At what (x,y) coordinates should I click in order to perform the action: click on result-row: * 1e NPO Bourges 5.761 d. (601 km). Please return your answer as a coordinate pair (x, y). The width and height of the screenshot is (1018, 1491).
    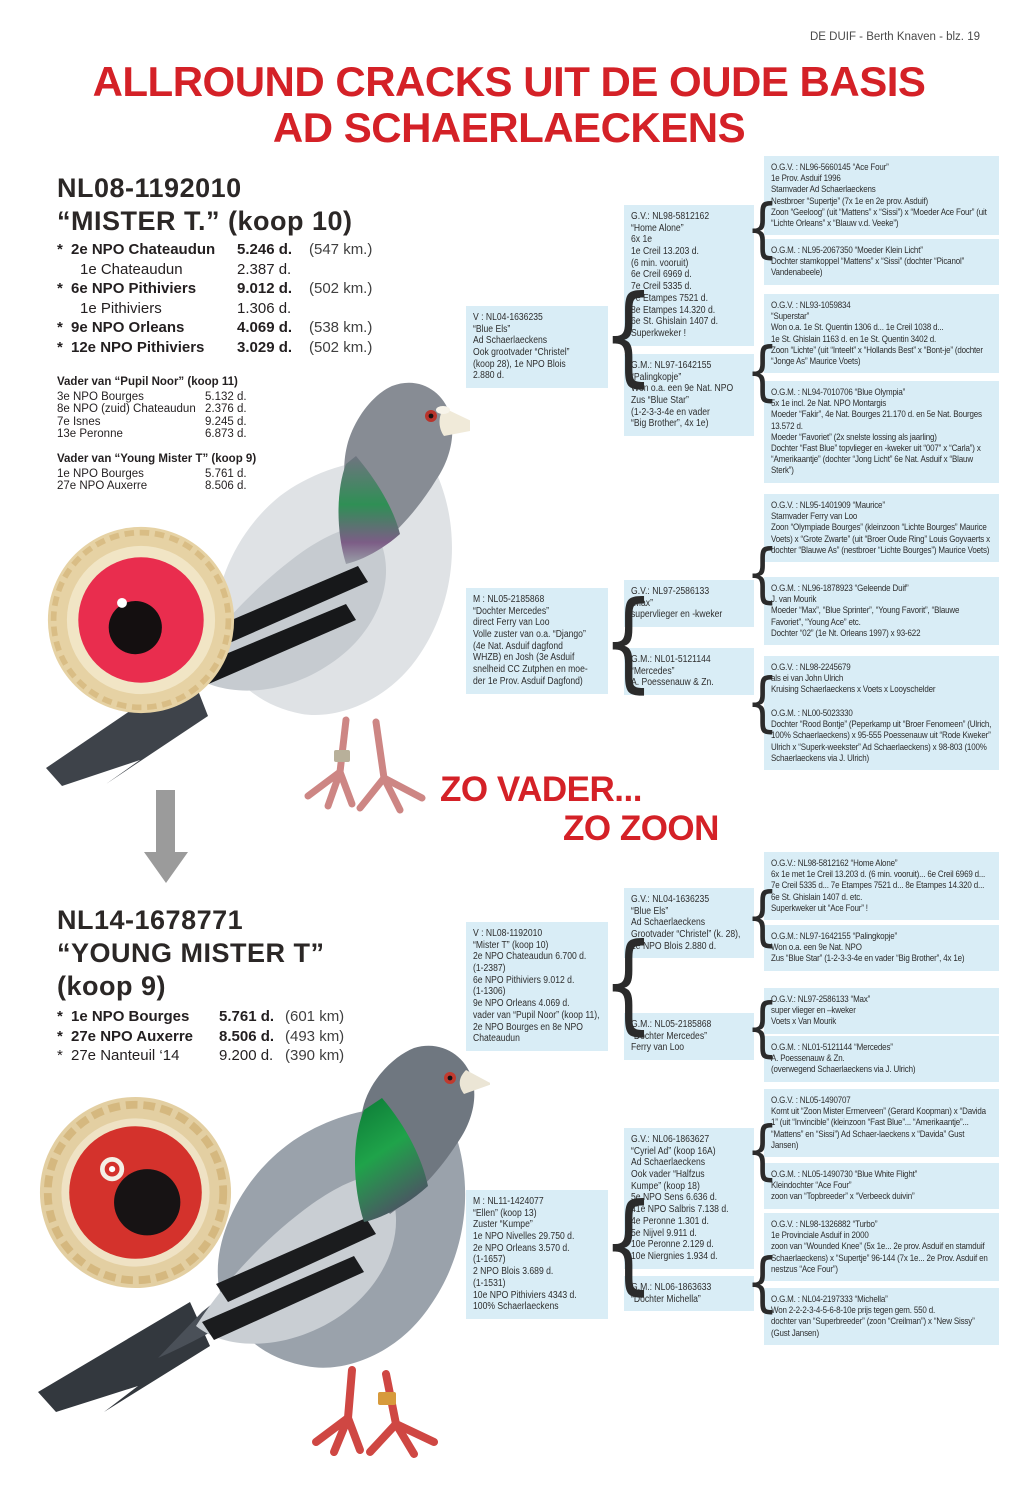
    Looking at the image, I should click on (201, 1016).